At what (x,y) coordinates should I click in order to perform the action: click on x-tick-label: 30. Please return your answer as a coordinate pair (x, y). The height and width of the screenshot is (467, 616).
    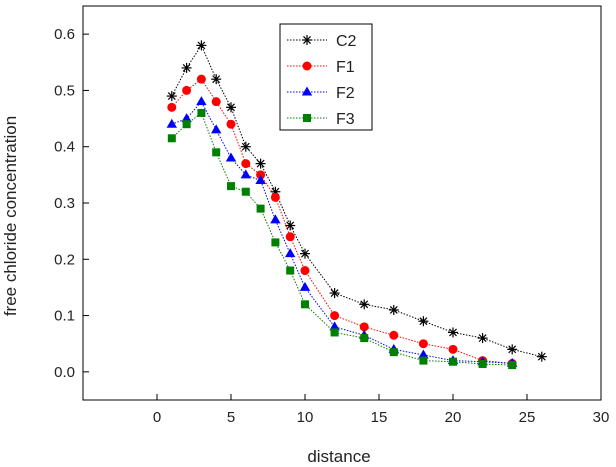
    Looking at the image, I should click on (601, 417).